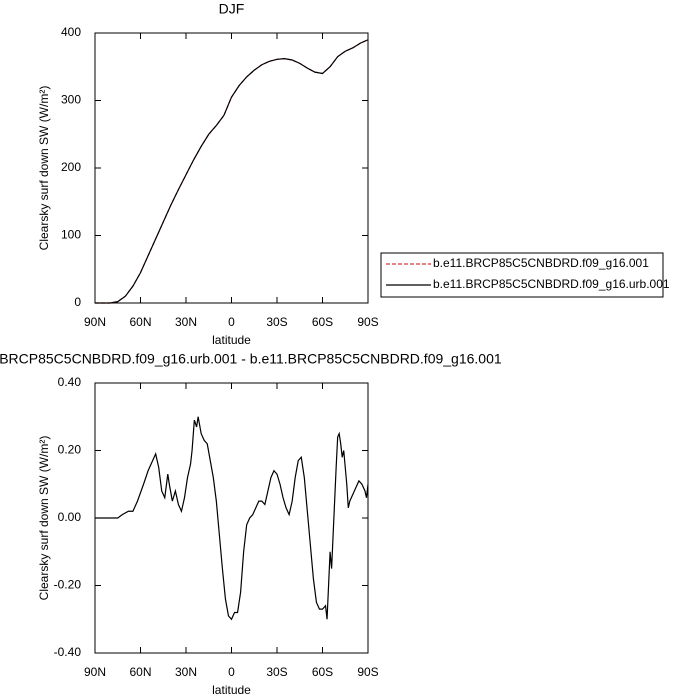 Image resolution: width=700 pixels, height=700 pixels. I want to click on legend-label: b.e11.BRCP85C5CNBDRD.f09_g16.001, so click(541, 263).